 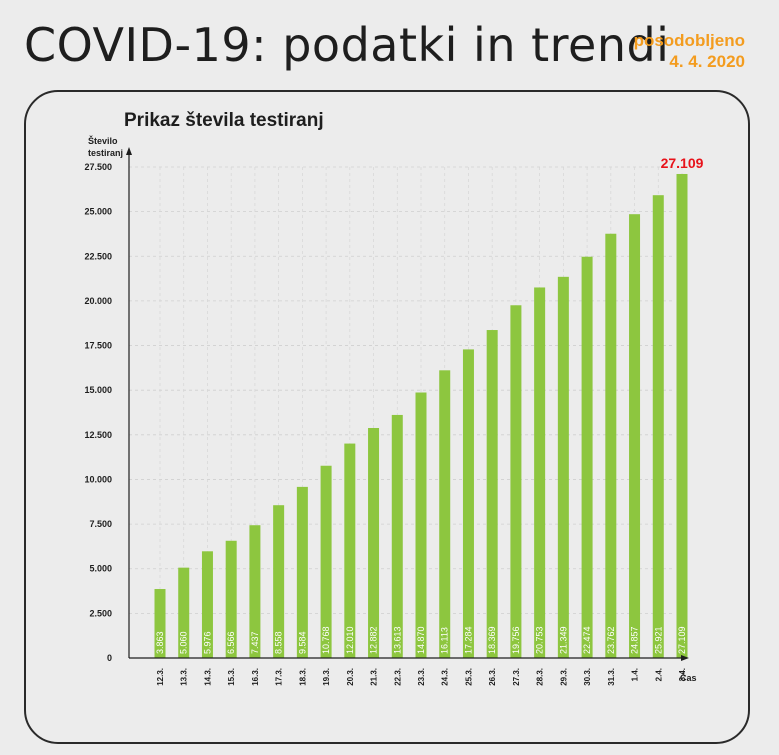 I want to click on x-tick-label: 23.3., so click(x=421, y=677).